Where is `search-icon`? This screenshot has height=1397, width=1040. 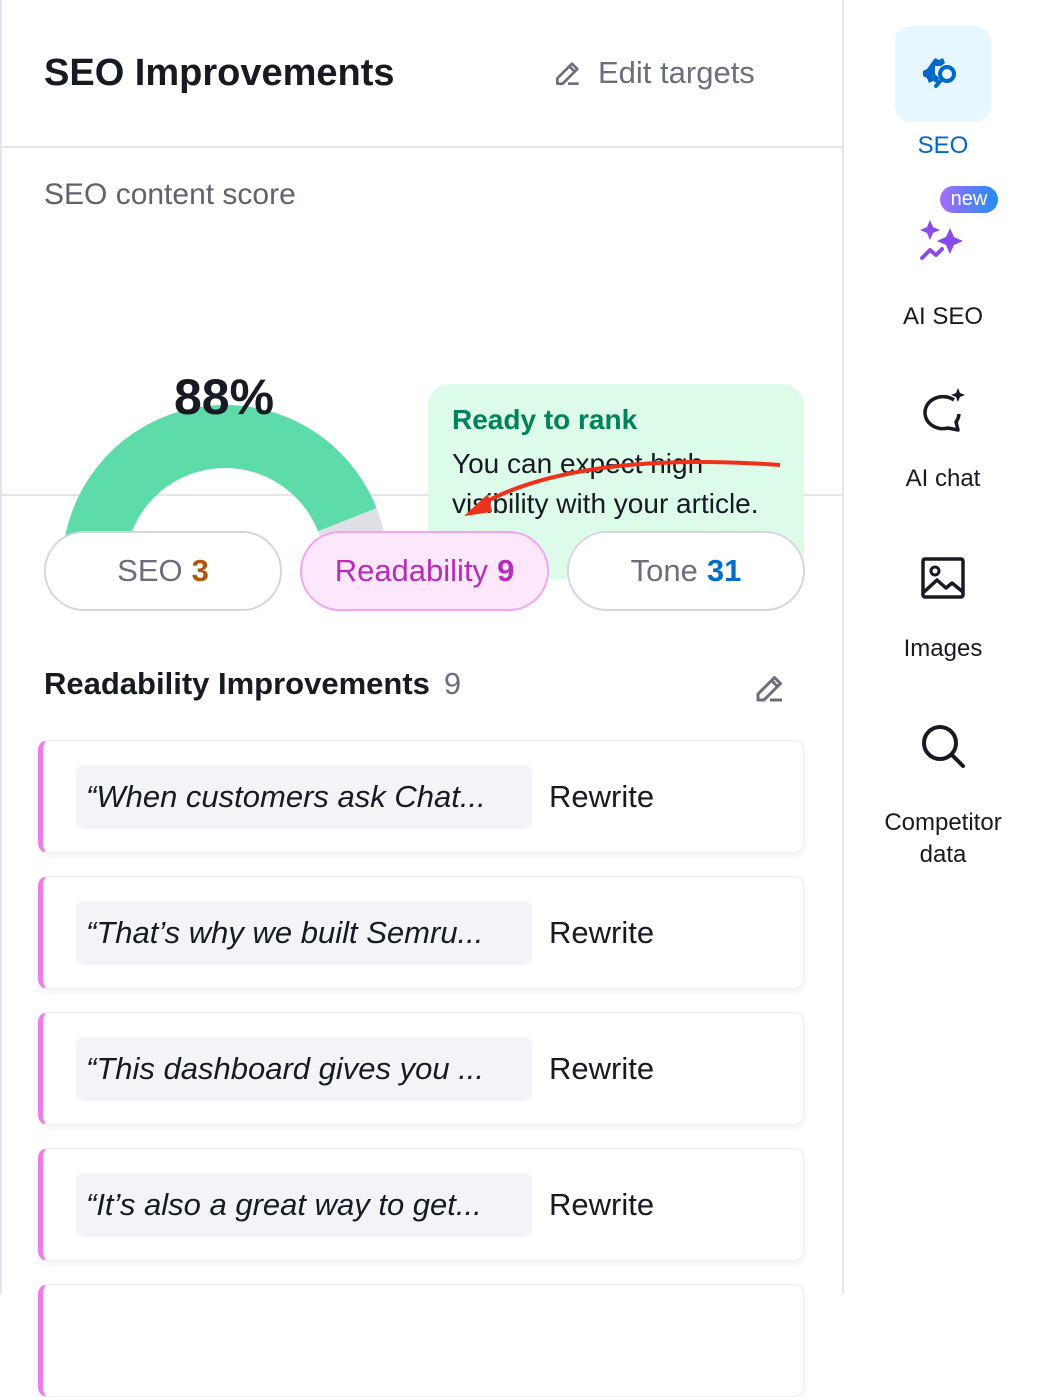
search-icon is located at coordinates (943, 746).